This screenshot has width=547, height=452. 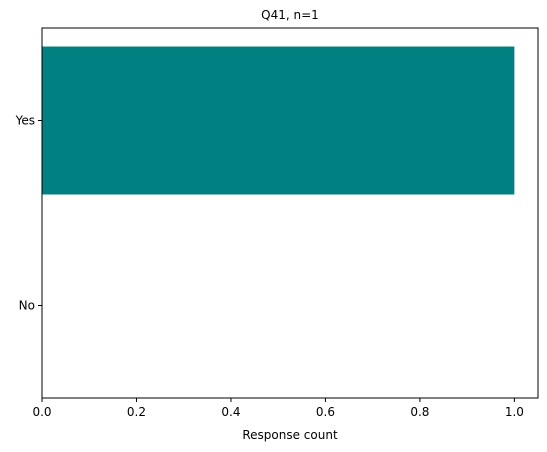 I want to click on x-tick-label: 1.0, so click(x=514, y=412).